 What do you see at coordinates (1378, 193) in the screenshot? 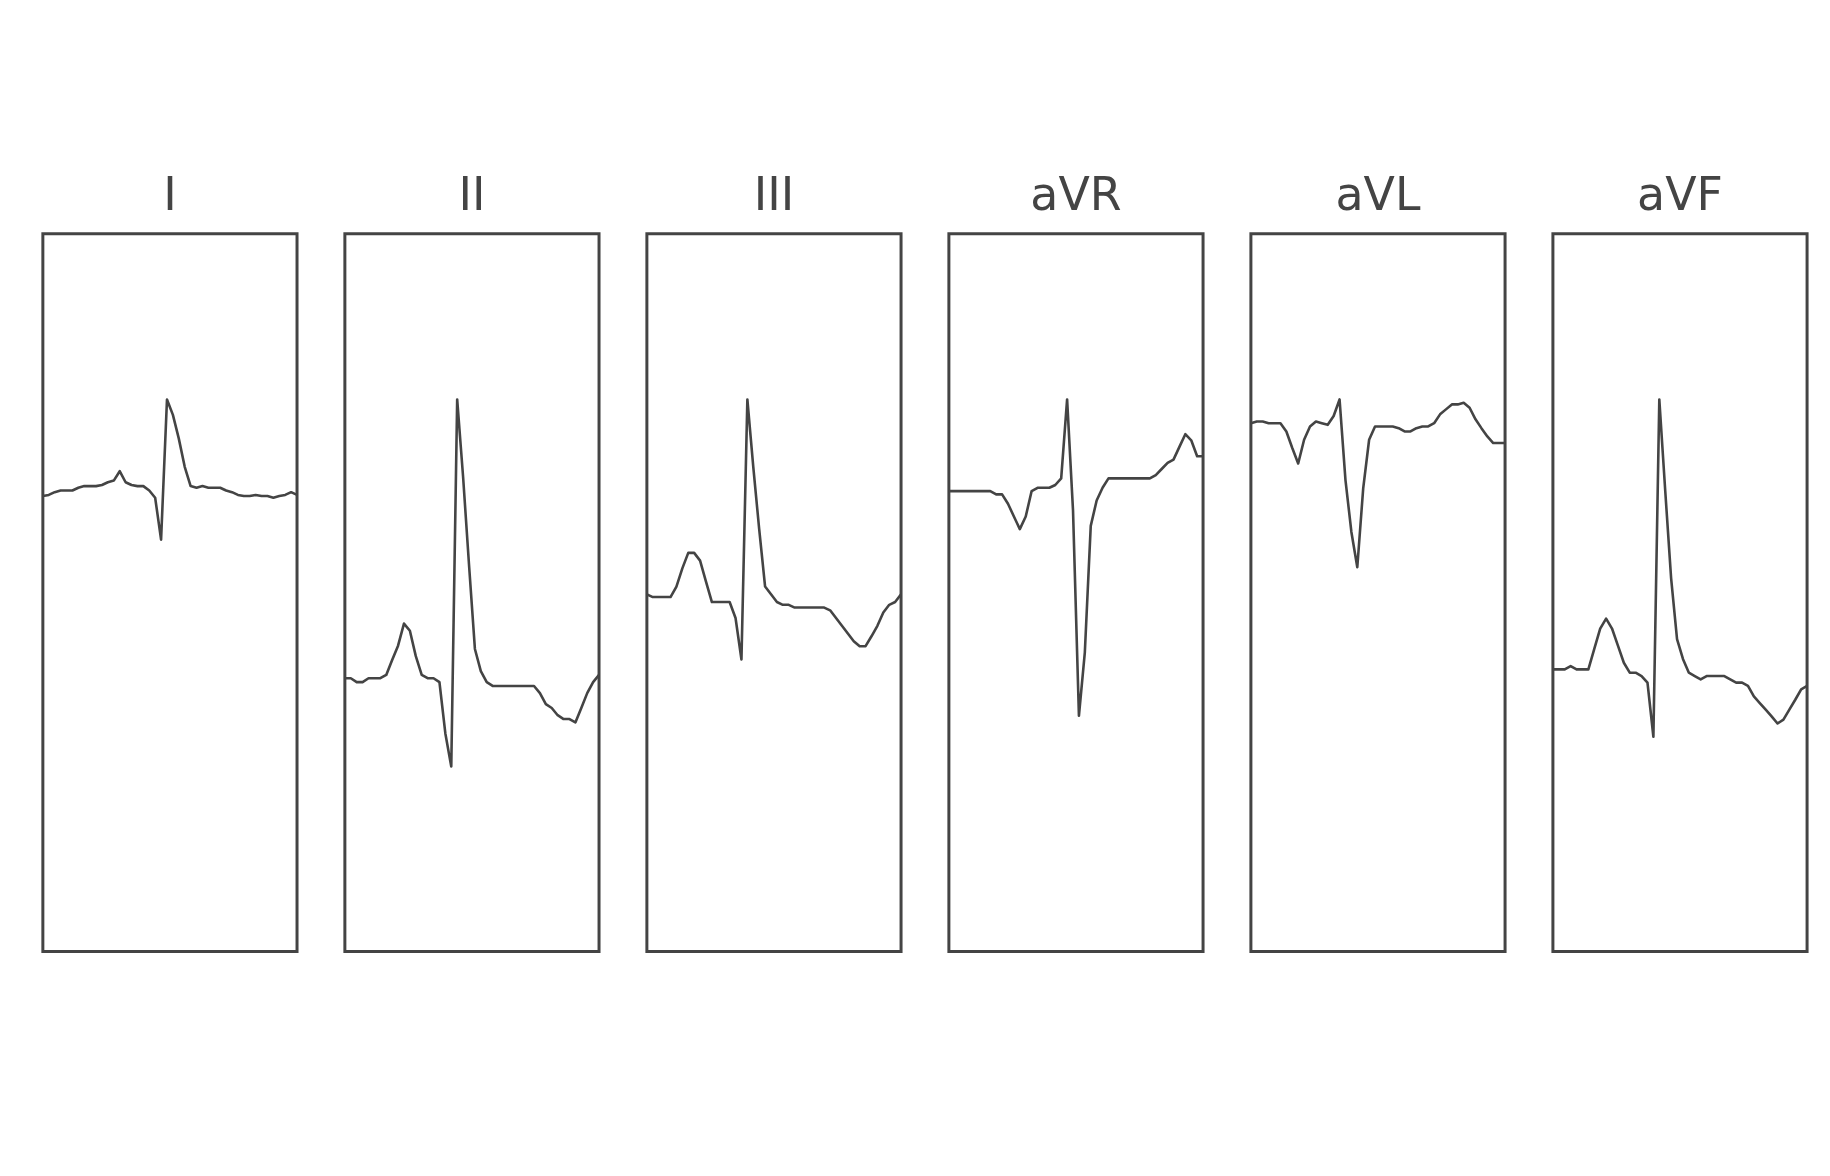
I see `chart-title: aVL` at bounding box center [1378, 193].